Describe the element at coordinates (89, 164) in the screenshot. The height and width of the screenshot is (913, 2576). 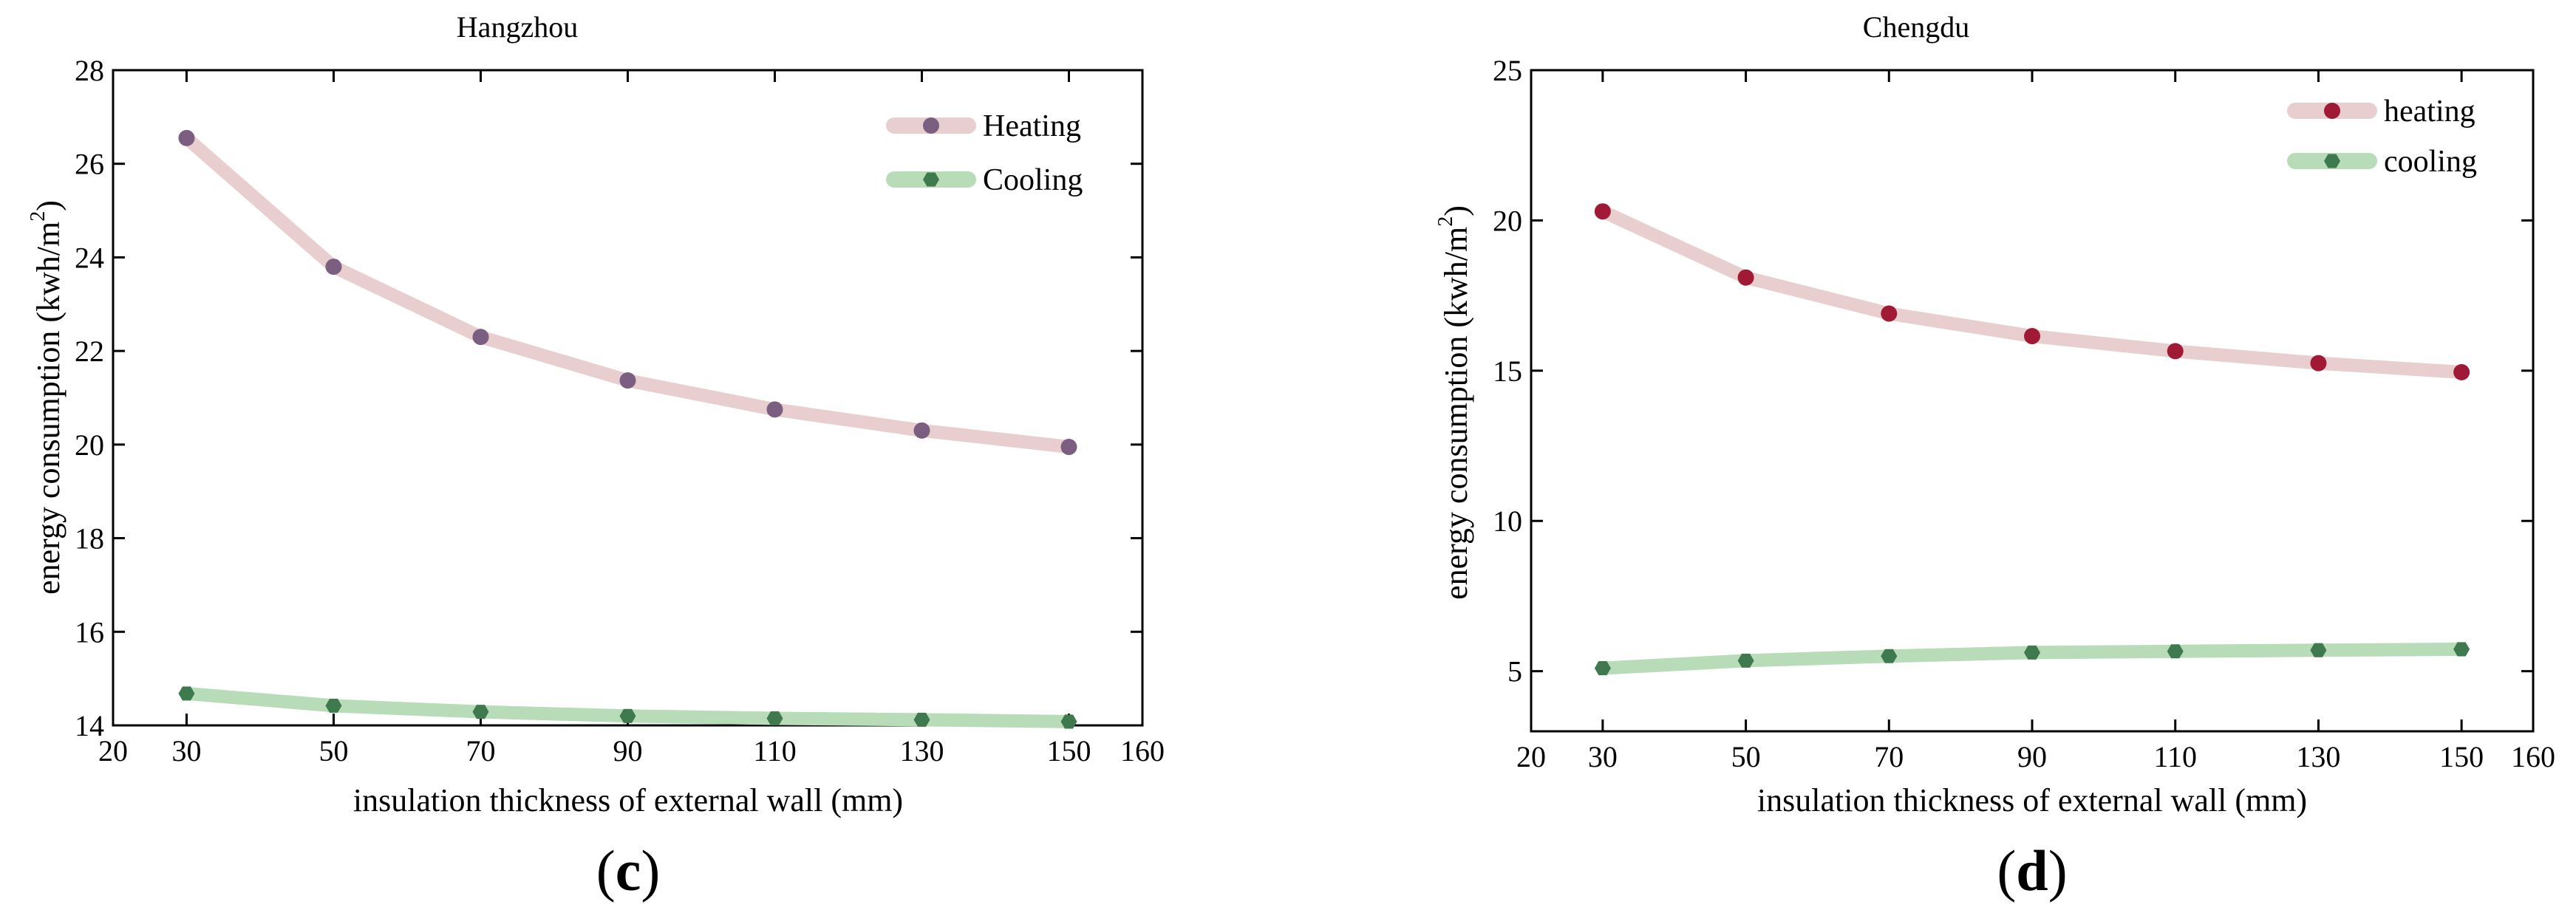
I see `y-tick-label: 26` at that location.